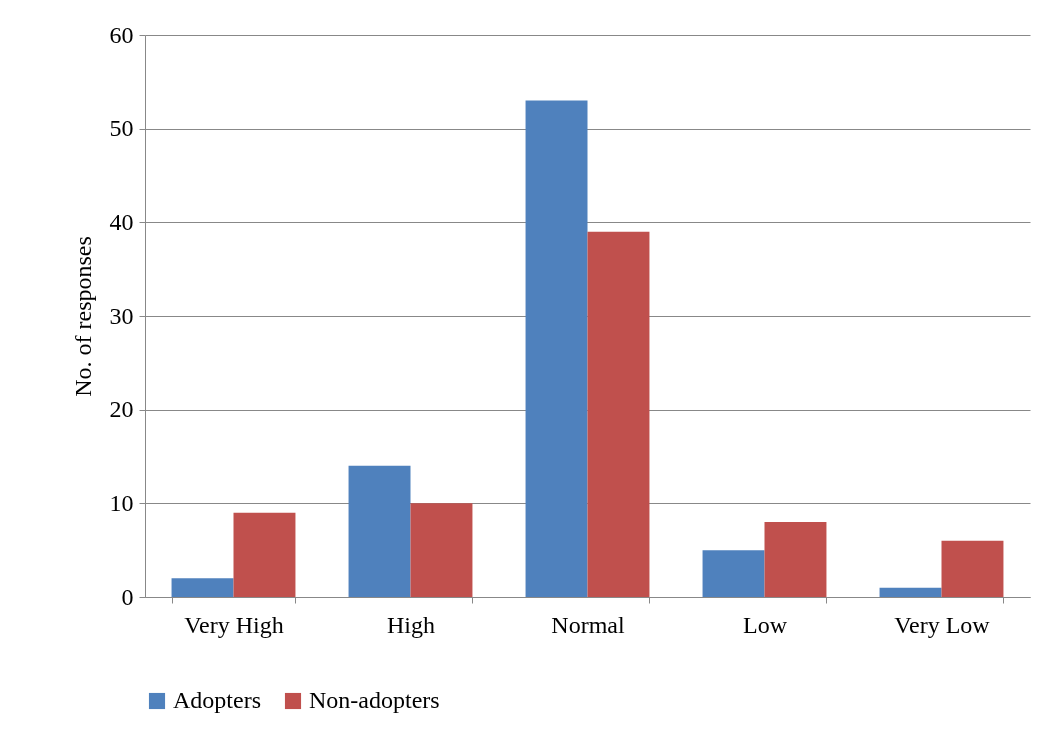  What do you see at coordinates (234, 624) in the screenshot?
I see `x-tick-label: Very High` at bounding box center [234, 624].